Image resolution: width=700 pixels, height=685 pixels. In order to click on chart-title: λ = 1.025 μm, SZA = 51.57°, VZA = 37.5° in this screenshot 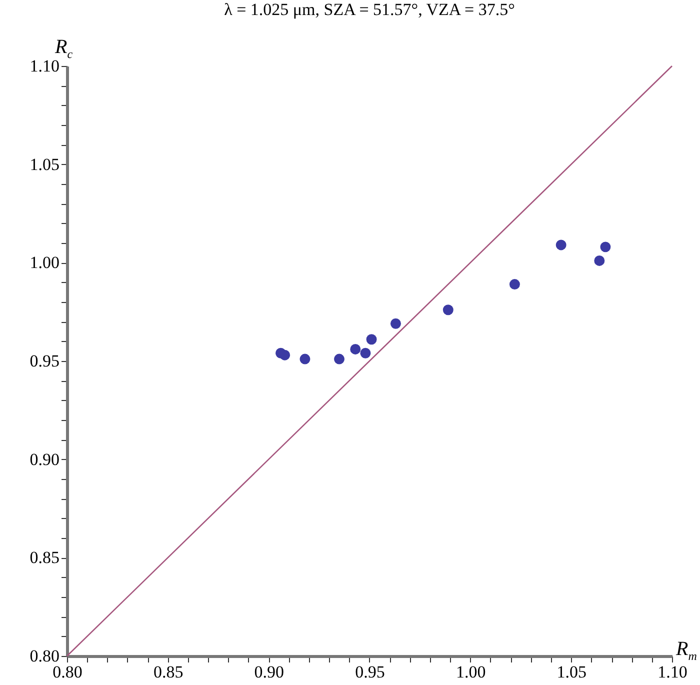, I will do `click(369, 9)`.